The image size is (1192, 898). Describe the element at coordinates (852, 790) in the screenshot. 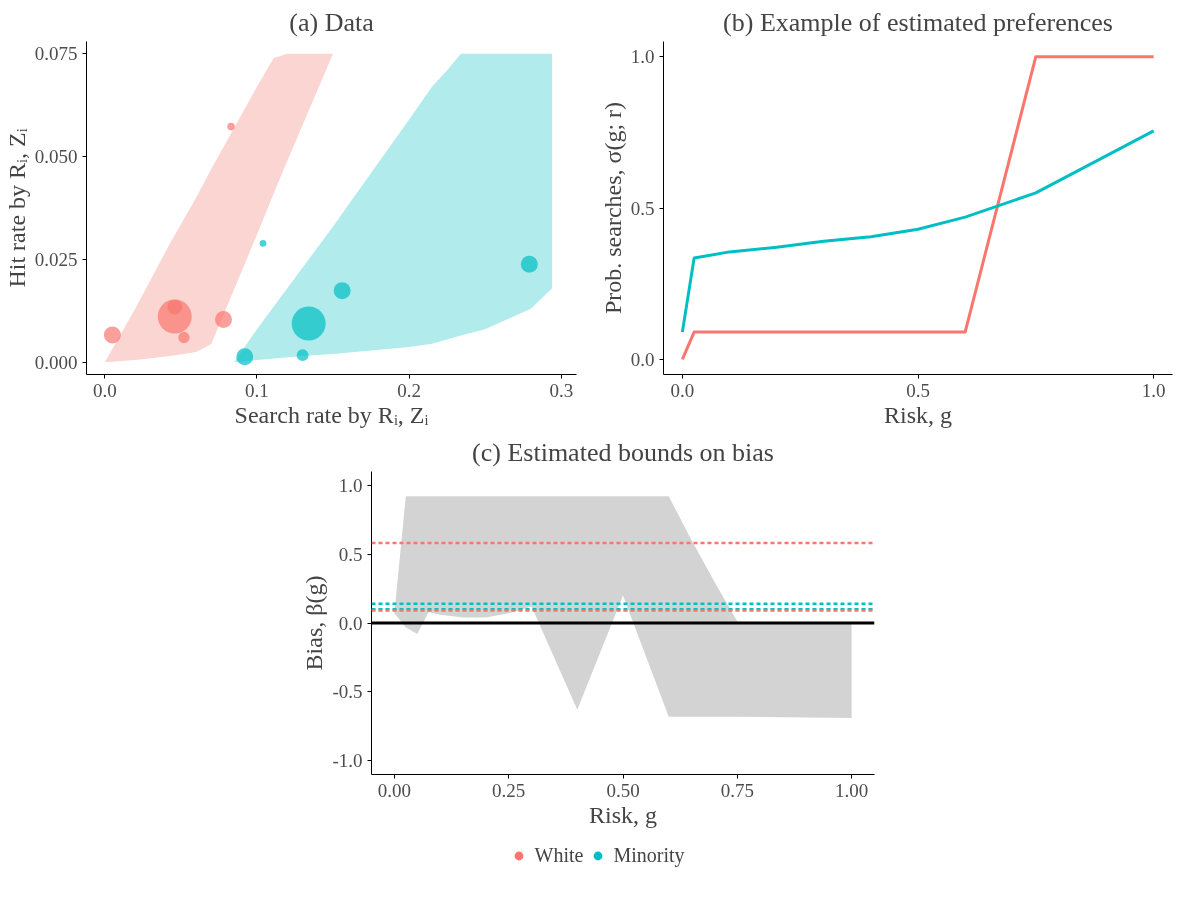

I see `x-tick-label: 1.00` at that location.